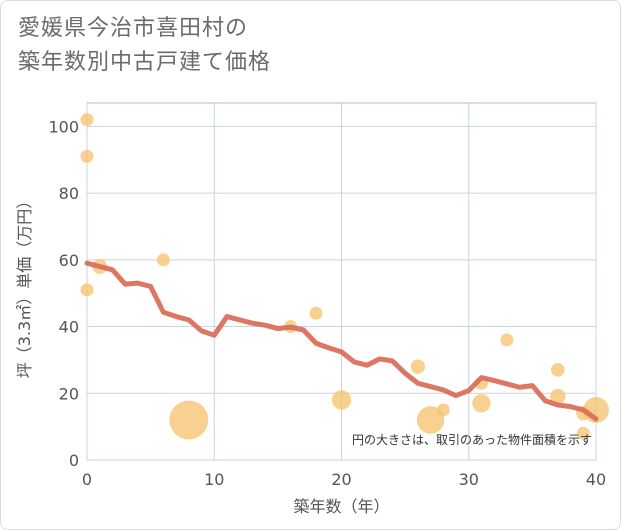 The height and width of the screenshot is (530, 621). I want to click on title-line-1: 愛媛県今治市喜田村の, so click(133, 28).